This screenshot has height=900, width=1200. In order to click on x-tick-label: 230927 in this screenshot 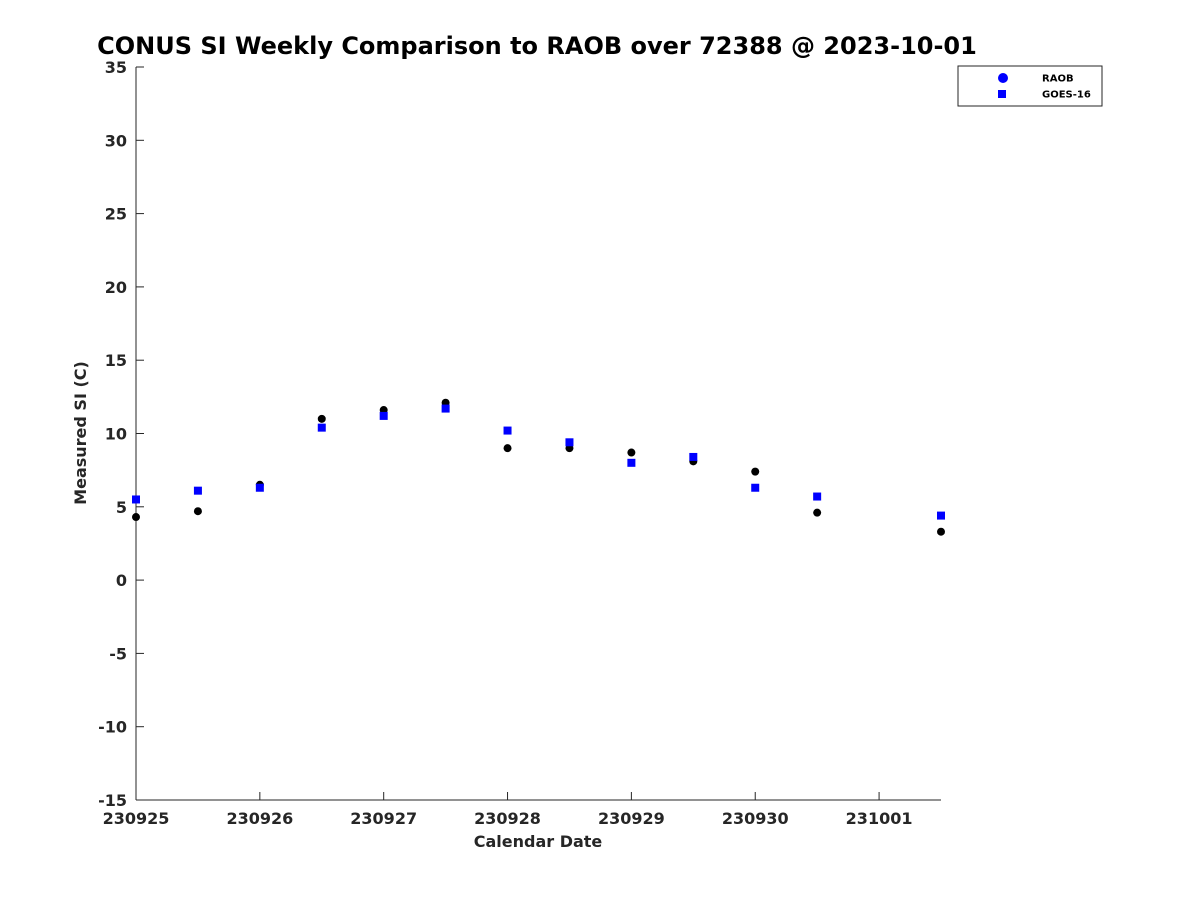, I will do `click(383, 818)`.